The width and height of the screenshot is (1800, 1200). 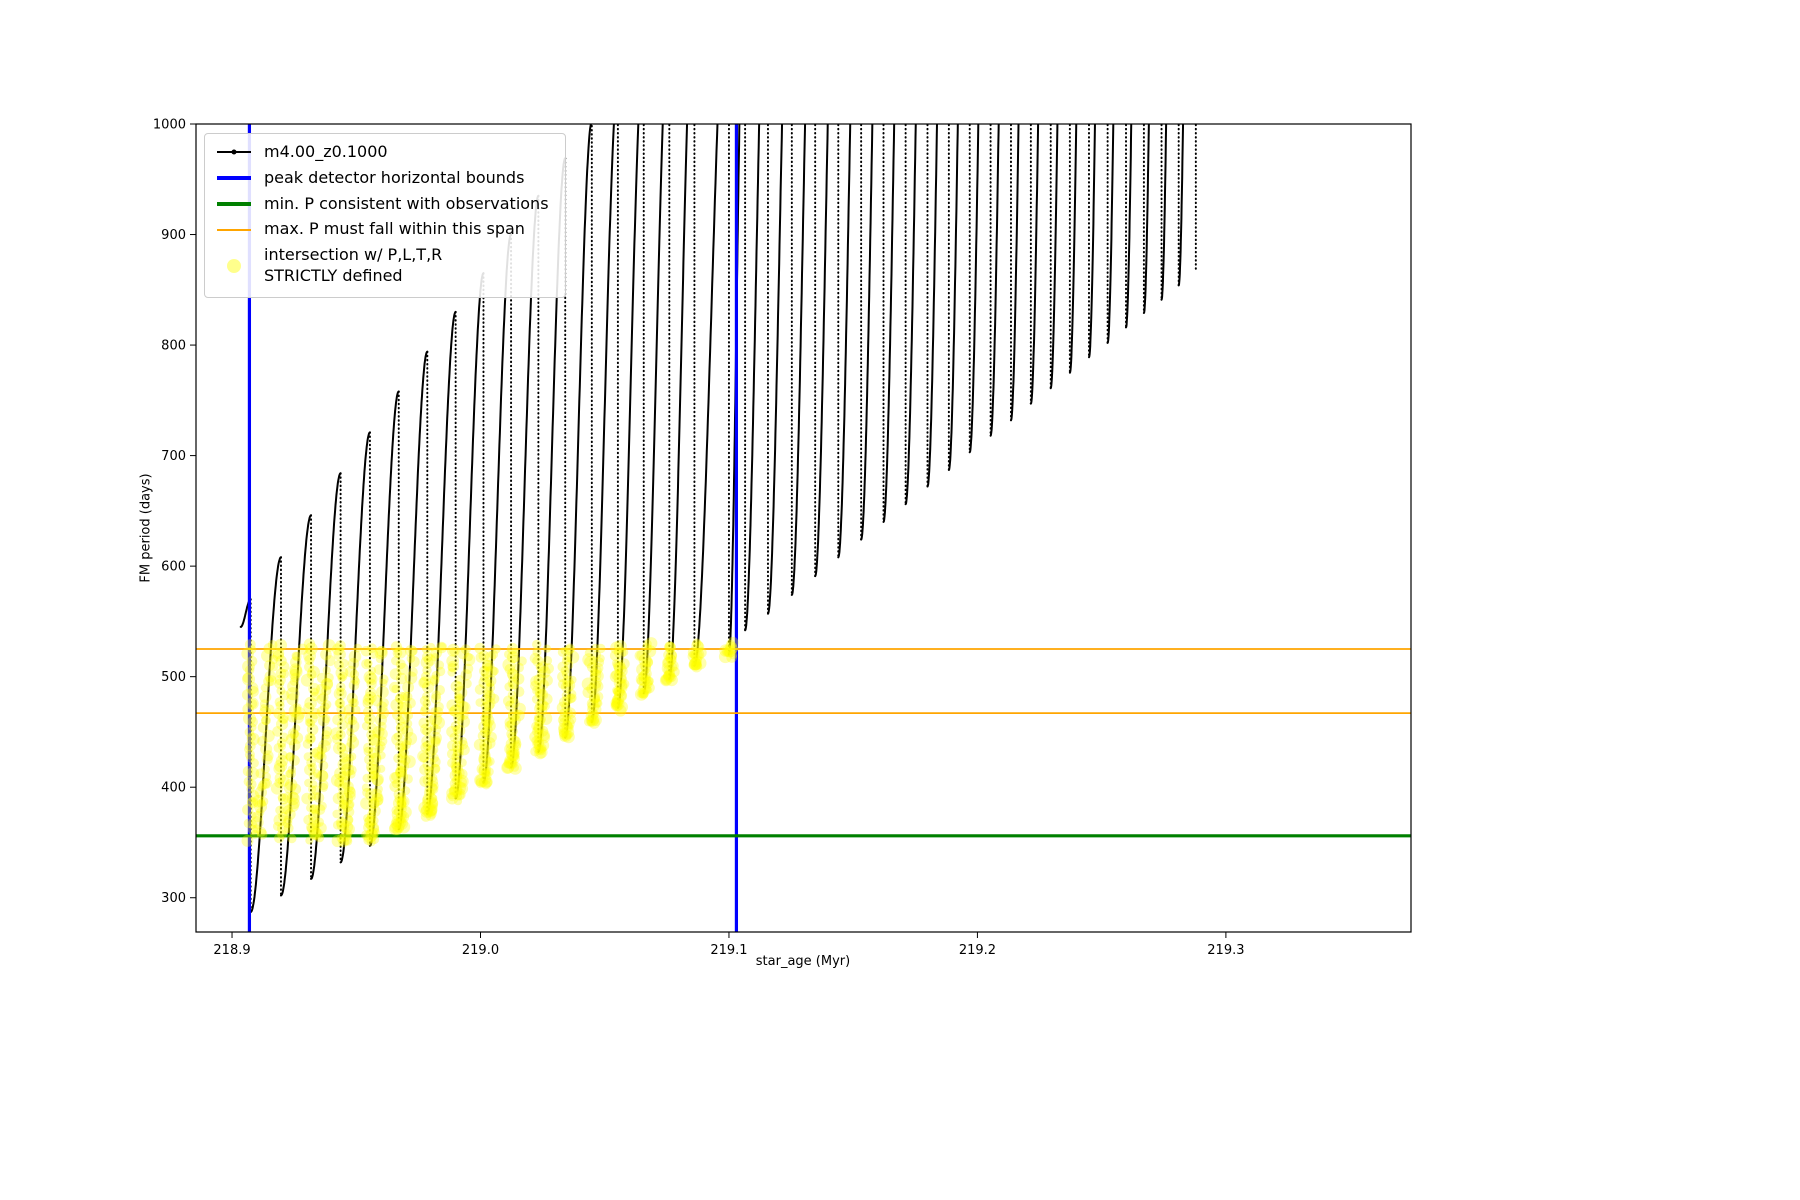 I want to click on legend-label-min-period: min. P consistent with observations, so click(x=406, y=203).